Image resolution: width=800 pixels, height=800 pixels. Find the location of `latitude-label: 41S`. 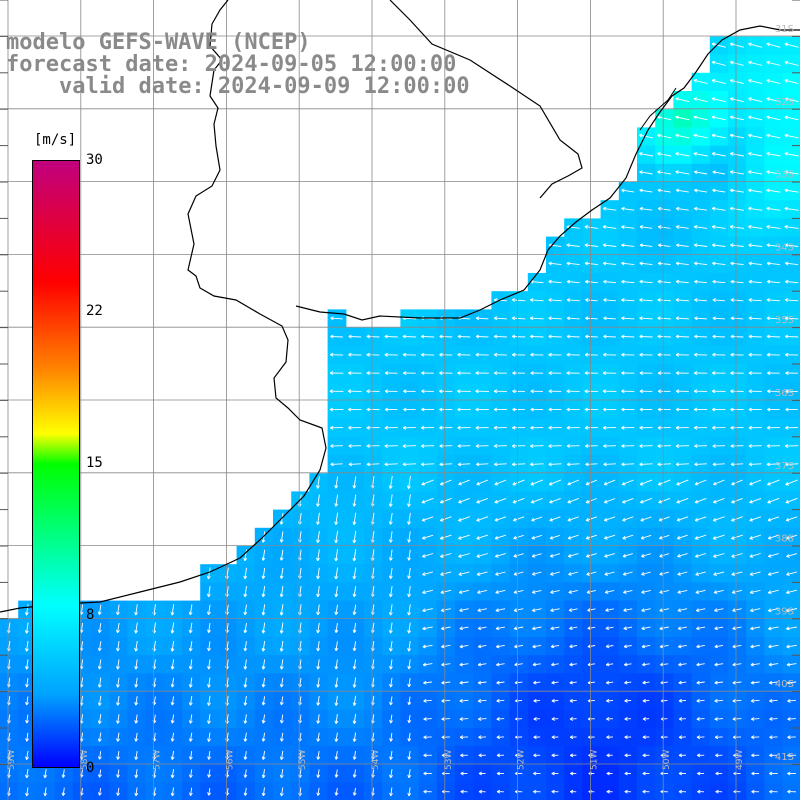

latitude-label: 41S is located at coordinates (784, 757).